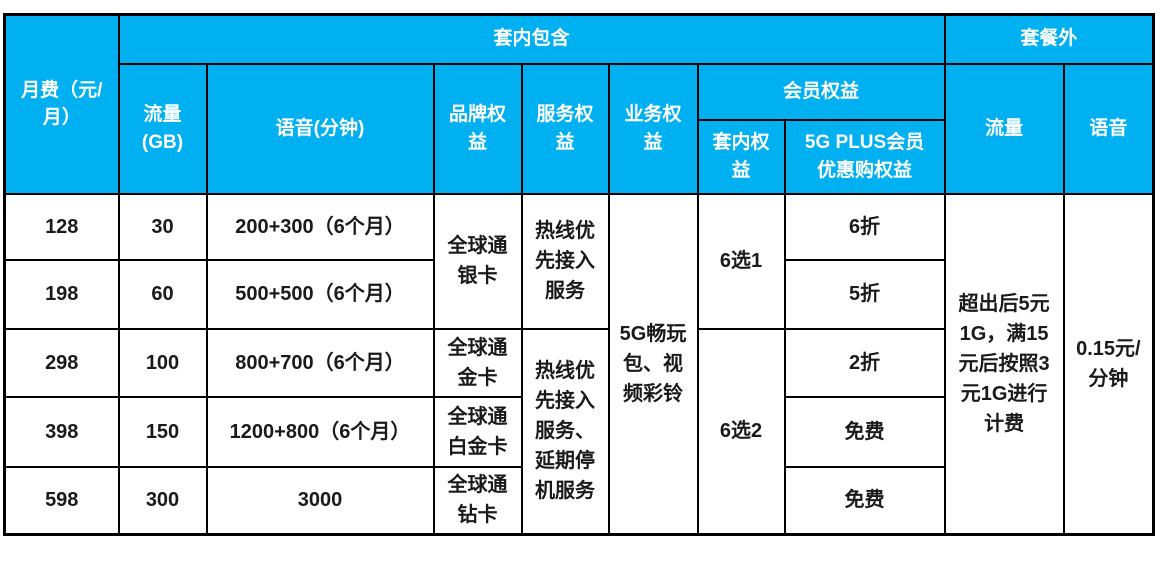  Describe the element at coordinates (565, 431) in the screenshot. I see `service-cell-hotline-extended: 热线优 先接入 服务、 延期停 机服务` at that location.